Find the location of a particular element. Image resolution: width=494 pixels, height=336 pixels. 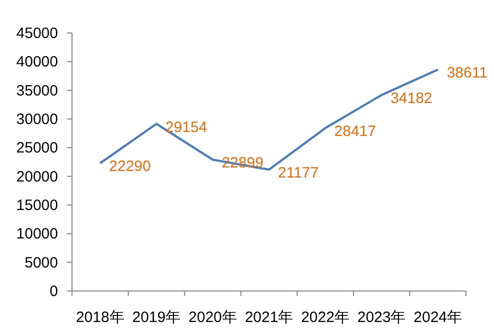

data-label: 28417 is located at coordinates (355, 131).